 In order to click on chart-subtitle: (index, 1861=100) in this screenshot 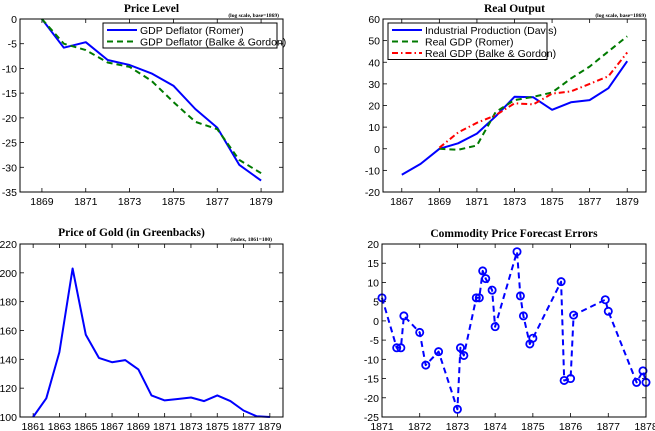, I will do `click(251, 239)`.